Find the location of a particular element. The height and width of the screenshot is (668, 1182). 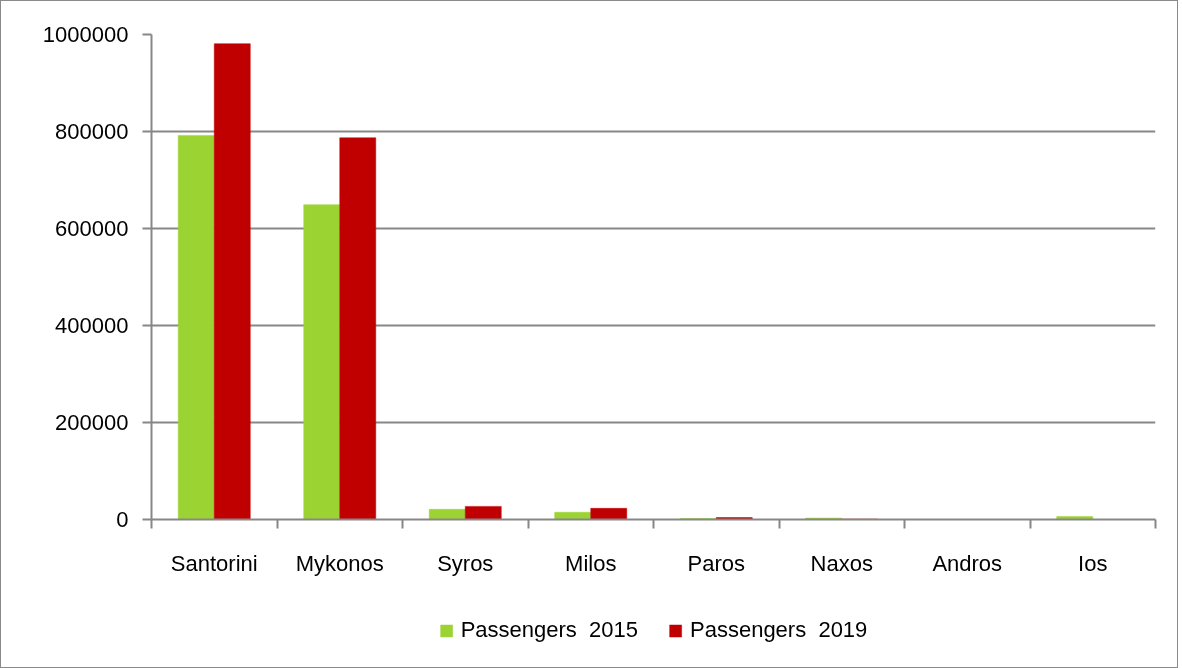

x-tick-label: Naxos is located at coordinates (841, 563).